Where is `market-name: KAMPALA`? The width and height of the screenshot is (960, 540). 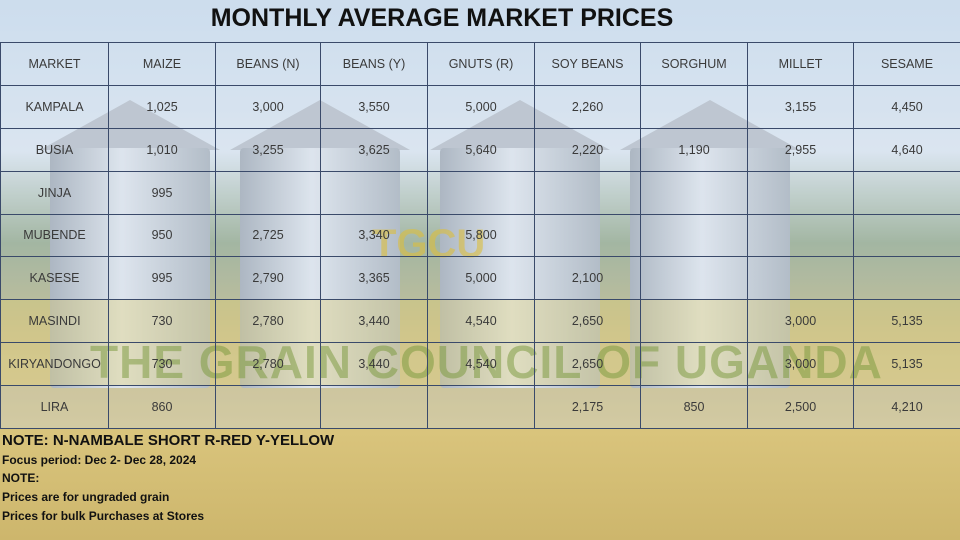
market-name: KAMPALA is located at coordinates (54, 106).